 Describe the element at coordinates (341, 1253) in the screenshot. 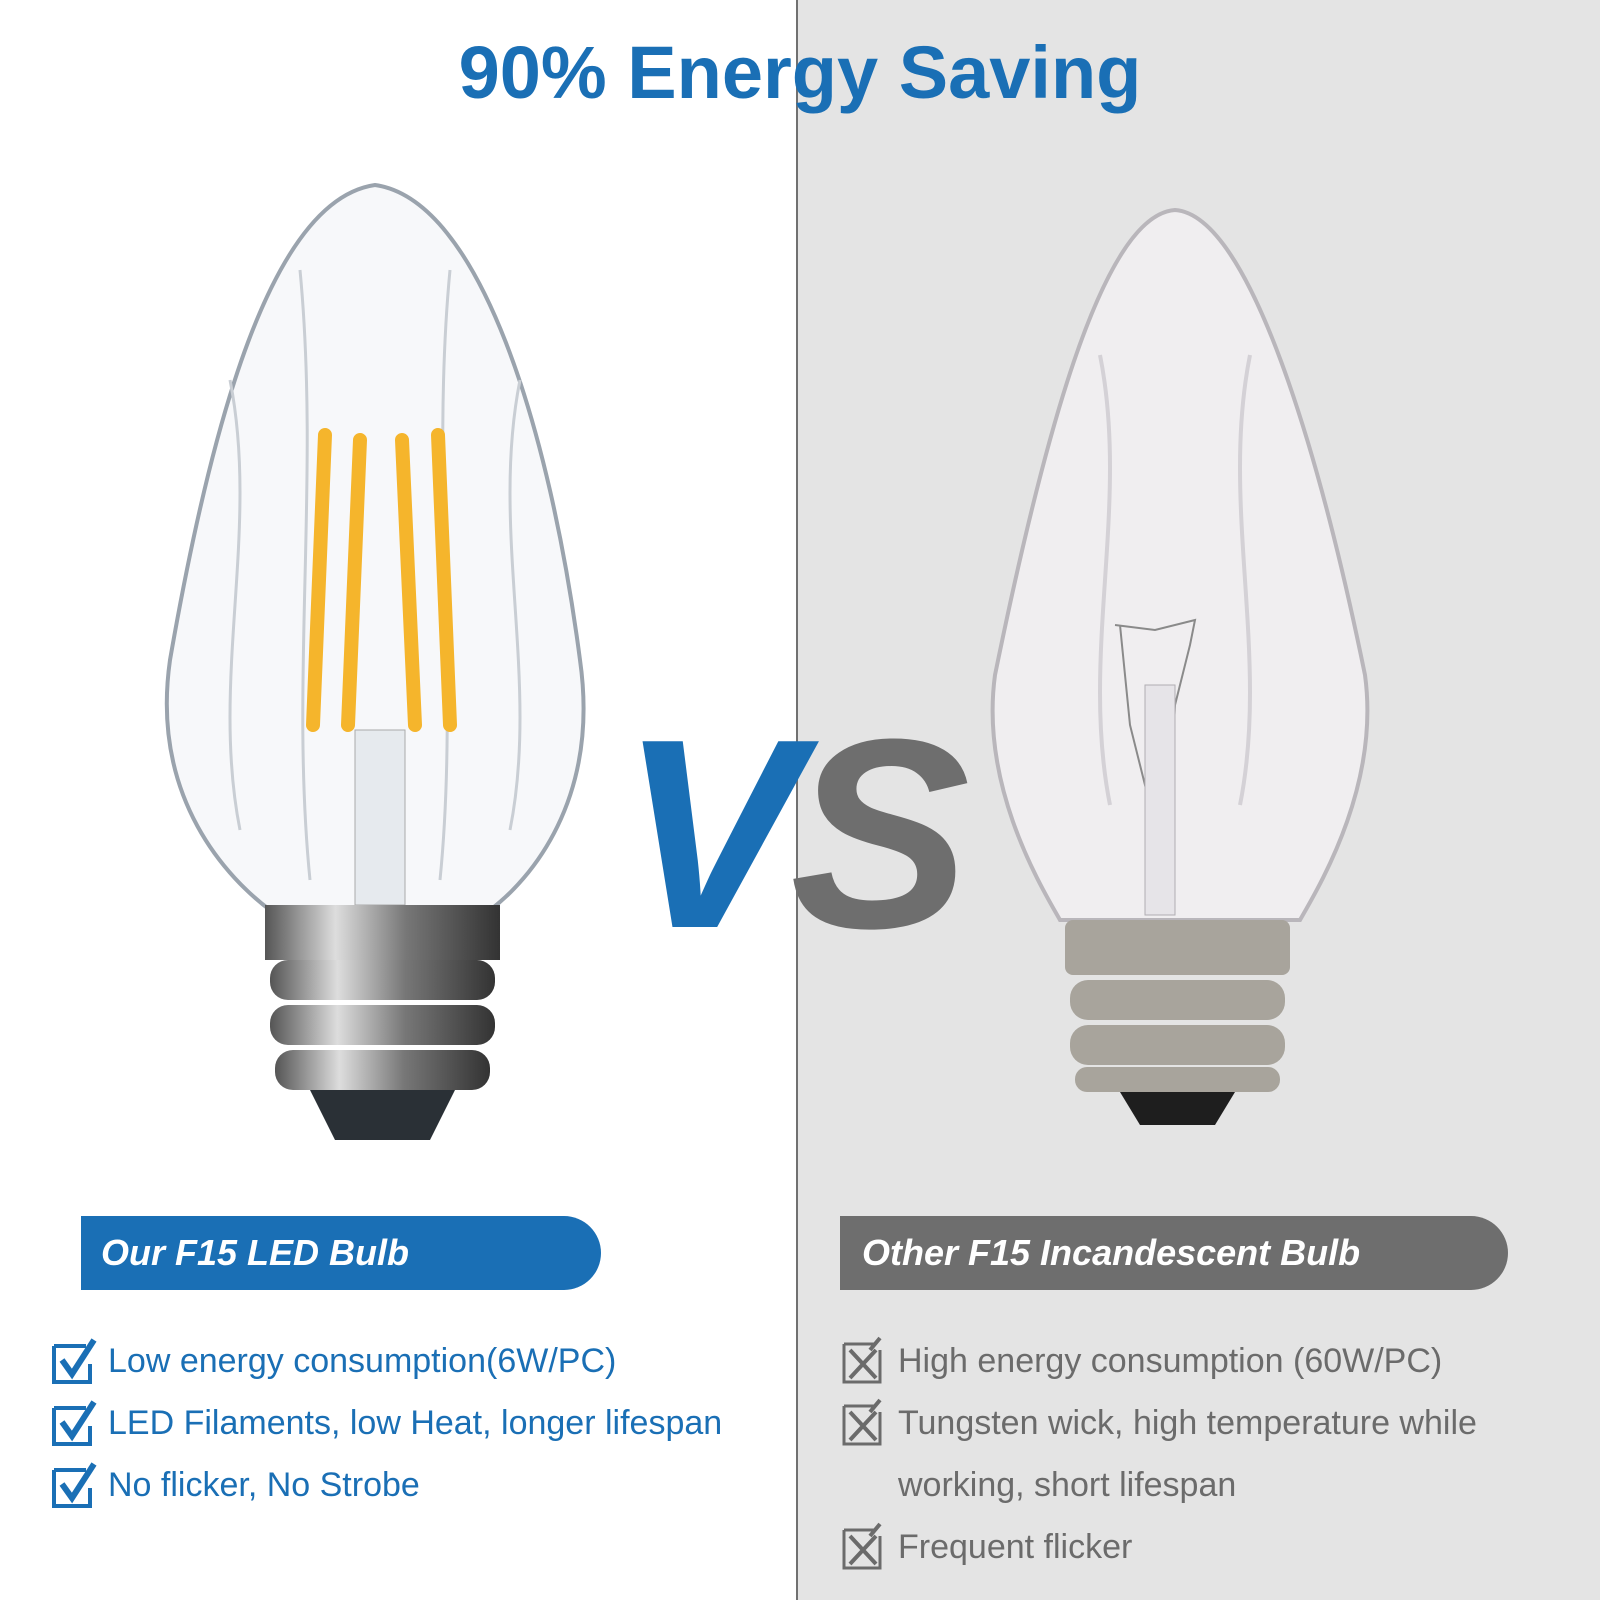

I see `led-bulb-label: Our F15 LED Bulb` at that location.